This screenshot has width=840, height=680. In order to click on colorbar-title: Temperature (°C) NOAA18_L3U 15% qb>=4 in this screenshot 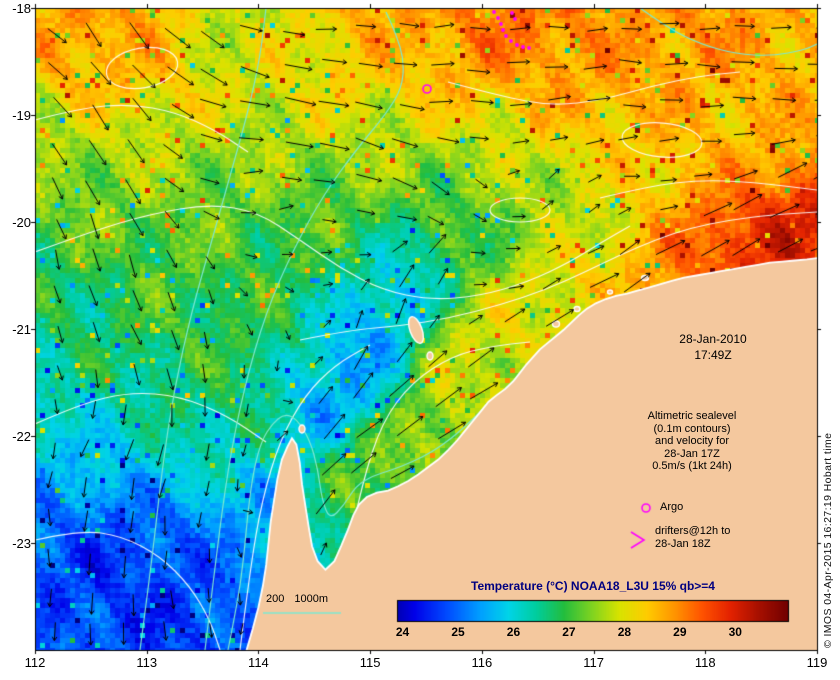, I will do `click(593, 586)`.